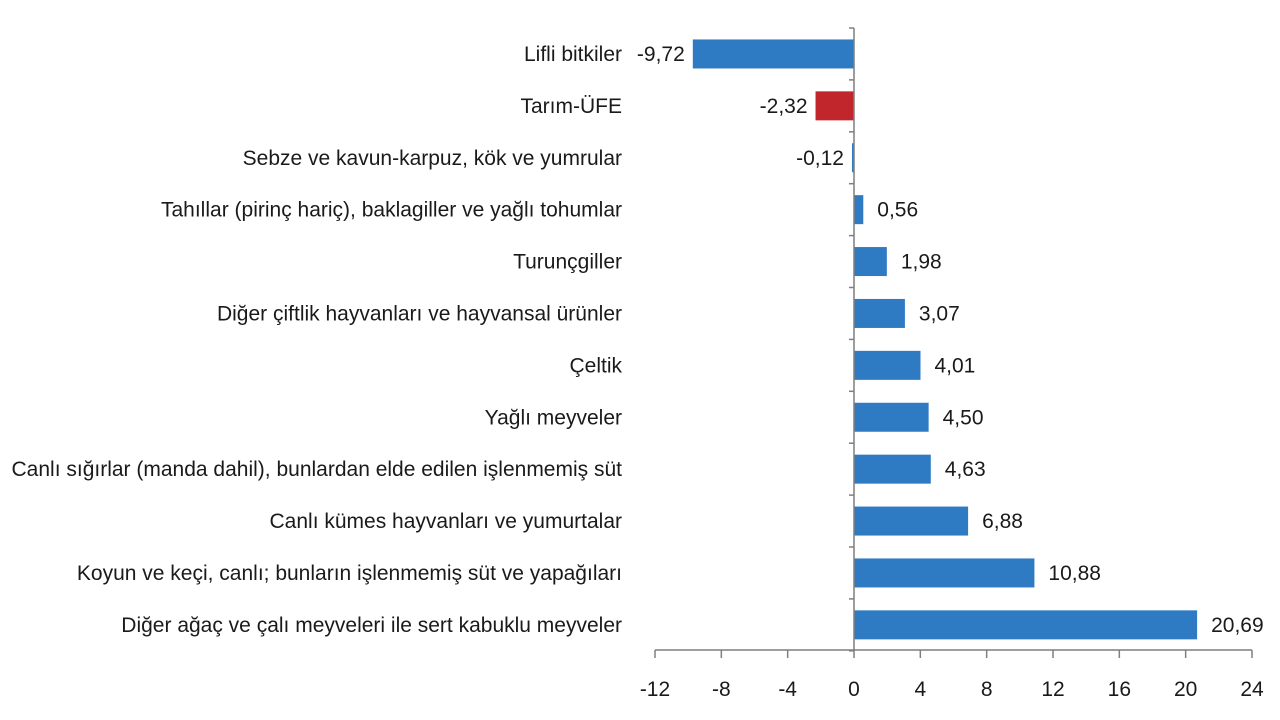 This screenshot has height=720, width=1280. What do you see at coordinates (920, 689) in the screenshot?
I see `x-tick-label-4: 4` at bounding box center [920, 689].